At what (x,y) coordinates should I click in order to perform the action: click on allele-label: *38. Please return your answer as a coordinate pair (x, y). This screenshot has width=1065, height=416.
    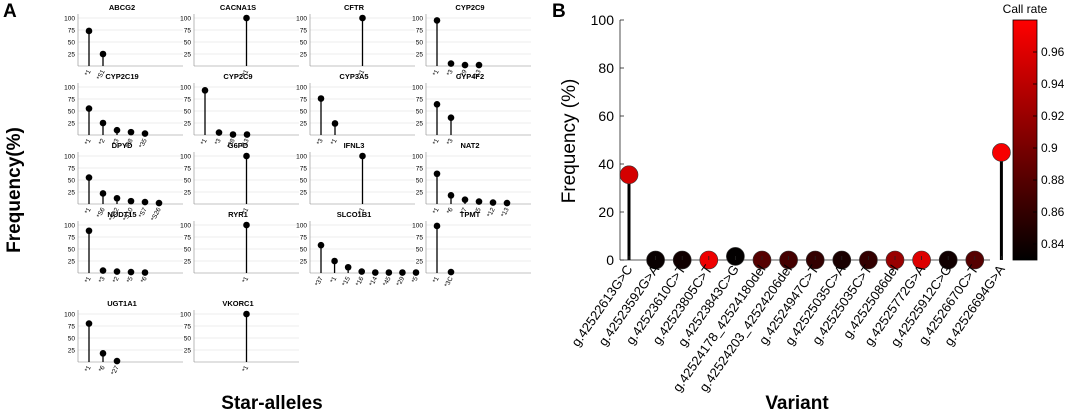
    Looking at the image, I should click on (129, 143).